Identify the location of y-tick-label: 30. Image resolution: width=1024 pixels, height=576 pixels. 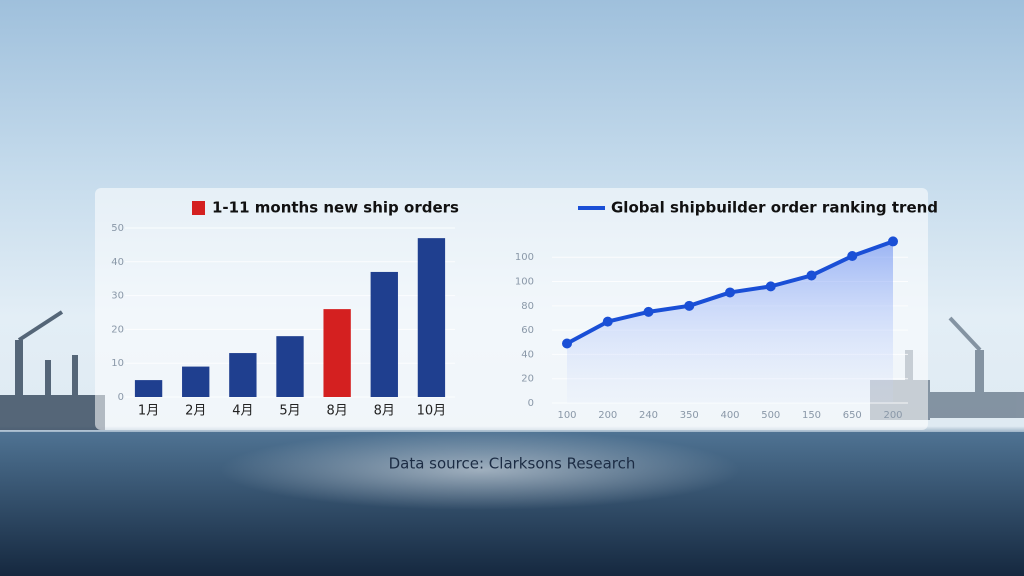
(117, 296).